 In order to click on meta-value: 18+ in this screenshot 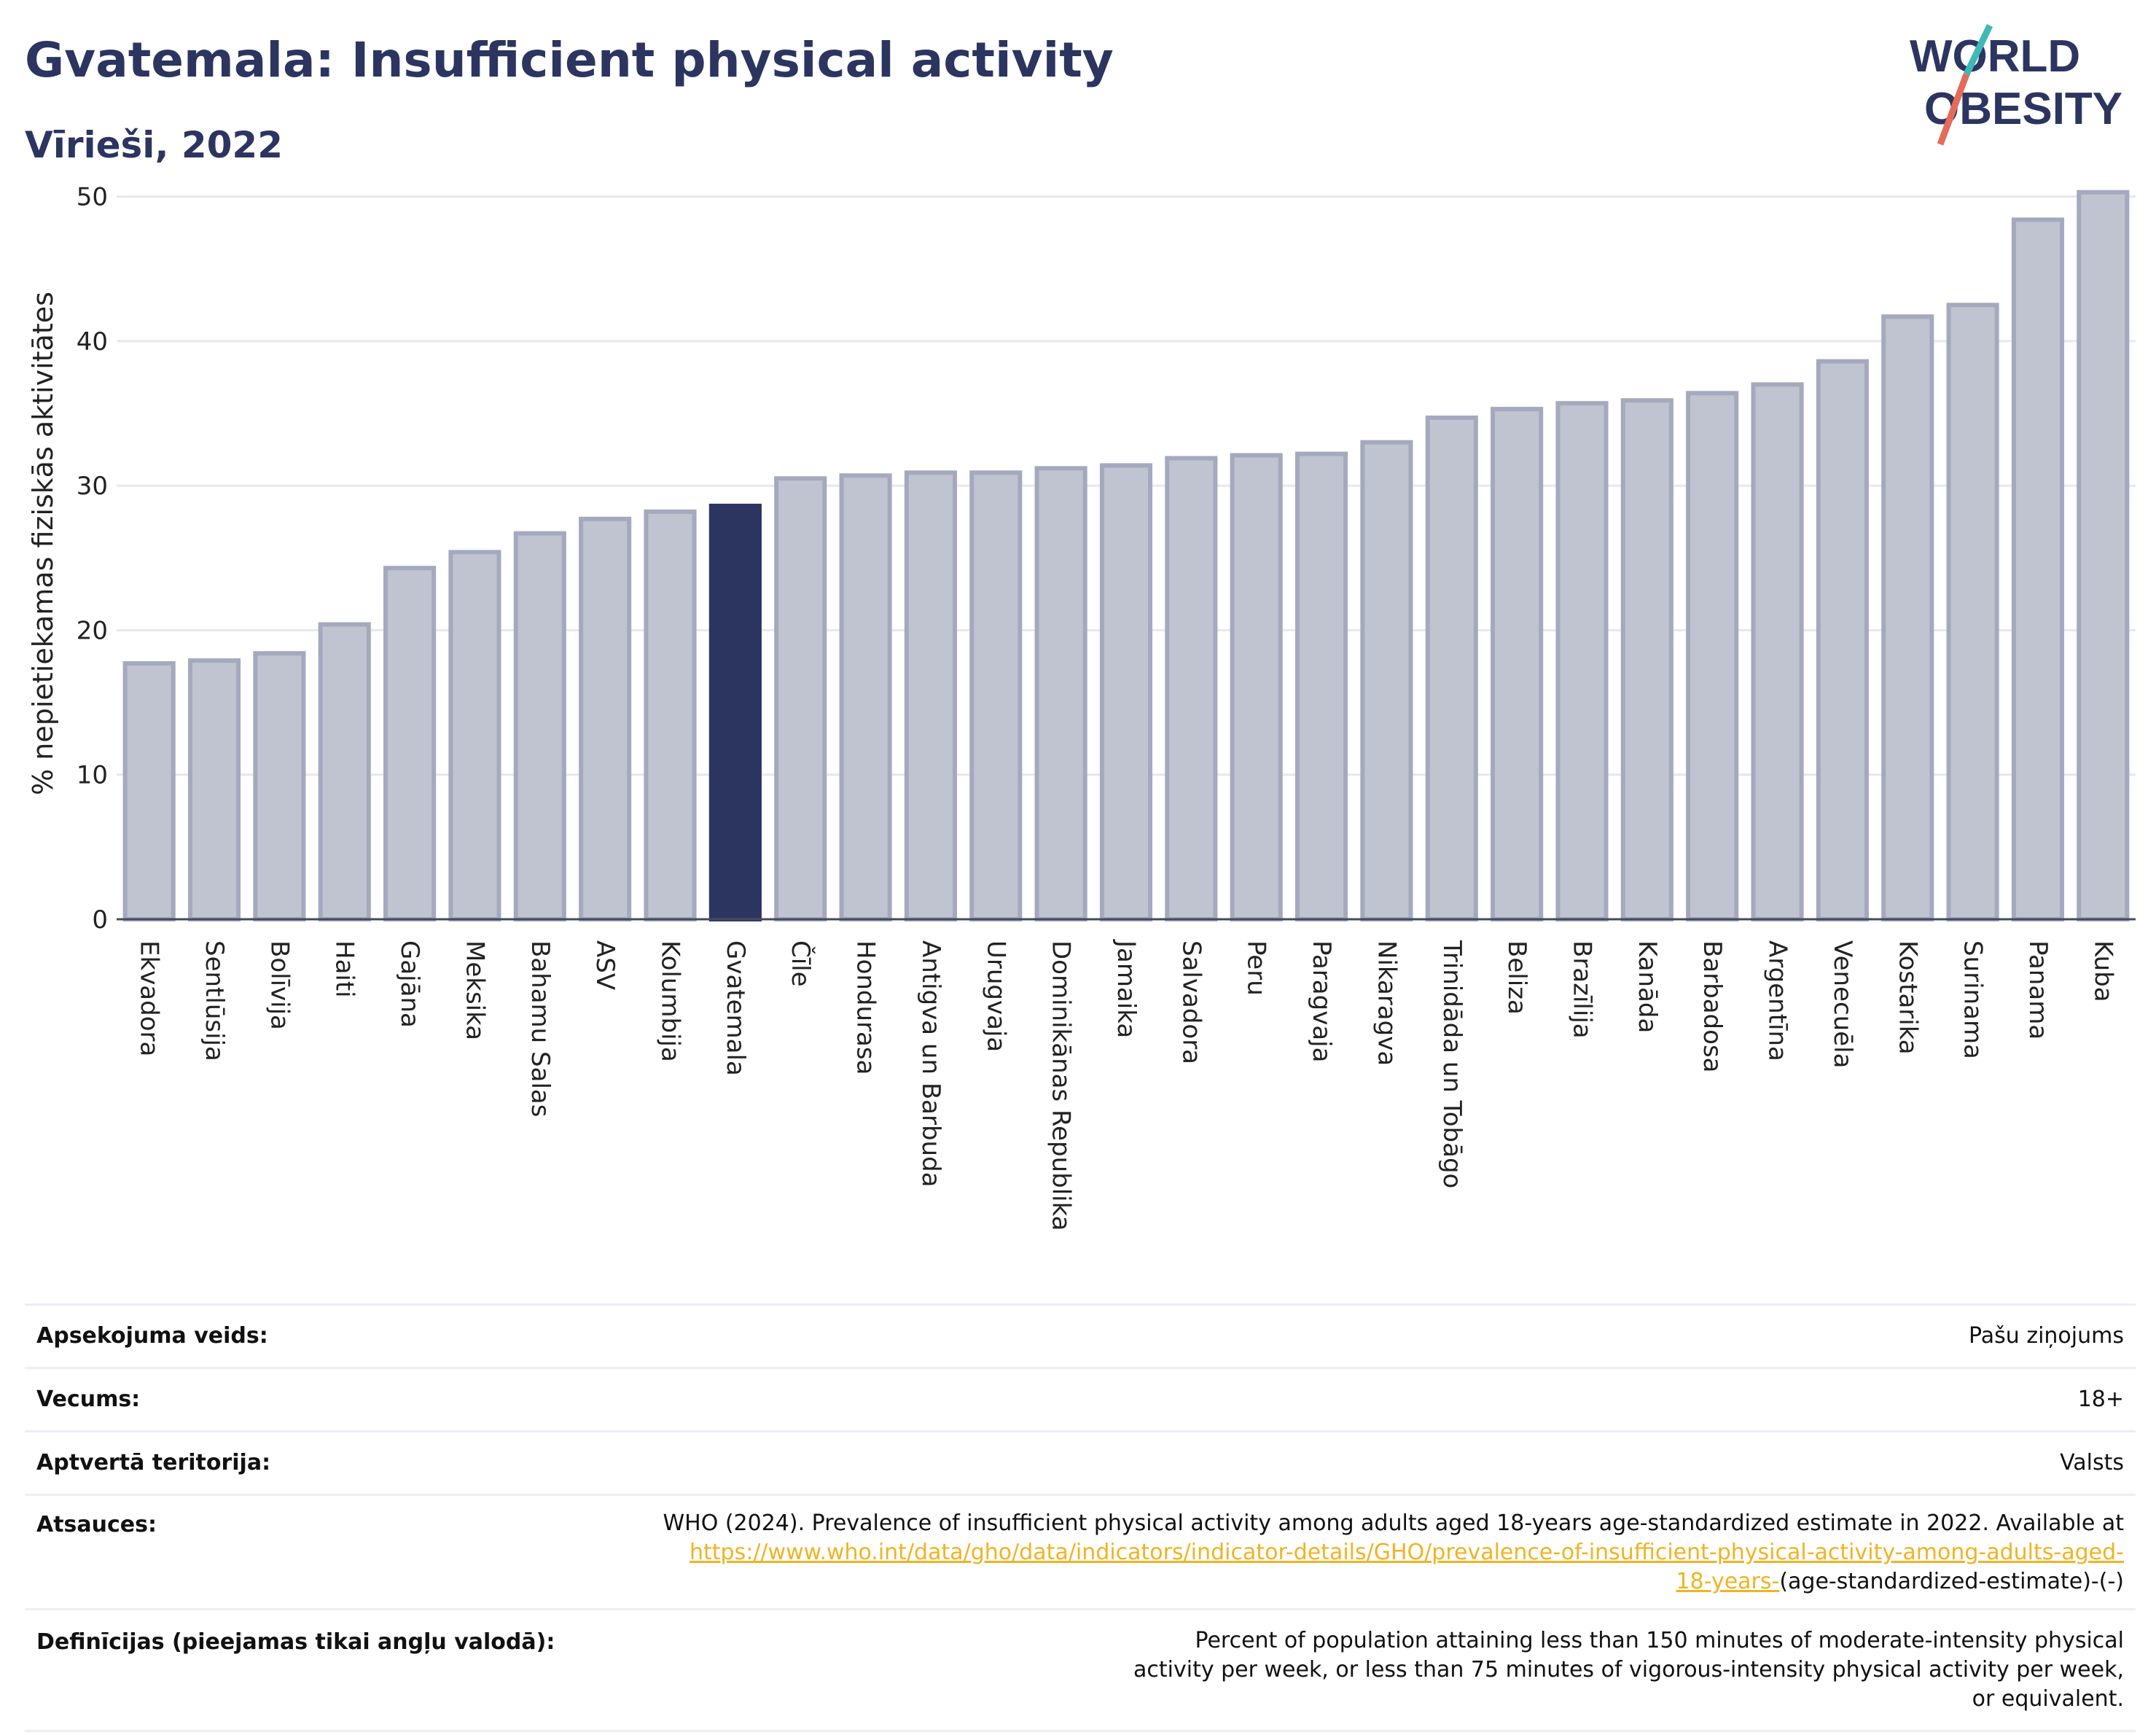, I will do `click(1346, 1399)`.